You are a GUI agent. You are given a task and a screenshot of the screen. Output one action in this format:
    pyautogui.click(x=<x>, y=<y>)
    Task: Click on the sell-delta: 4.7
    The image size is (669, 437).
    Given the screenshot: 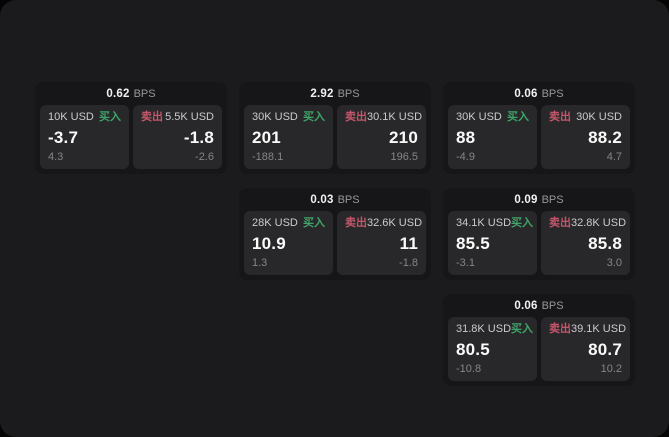 What is the action you would take?
    pyautogui.click(x=614, y=157)
    